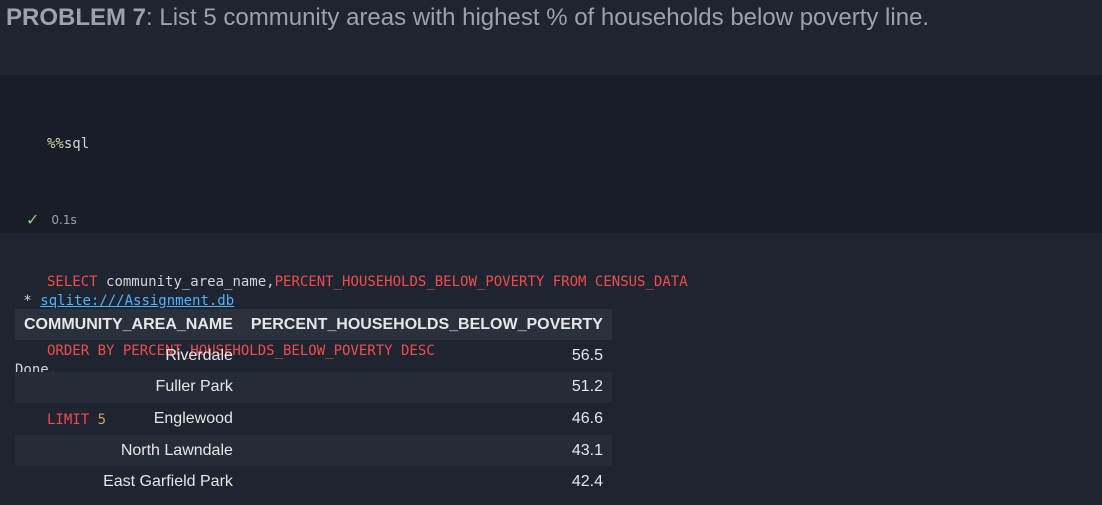  What do you see at coordinates (55, 144) in the screenshot?
I see `magic-percent: %%` at bounding box center [55, 144].